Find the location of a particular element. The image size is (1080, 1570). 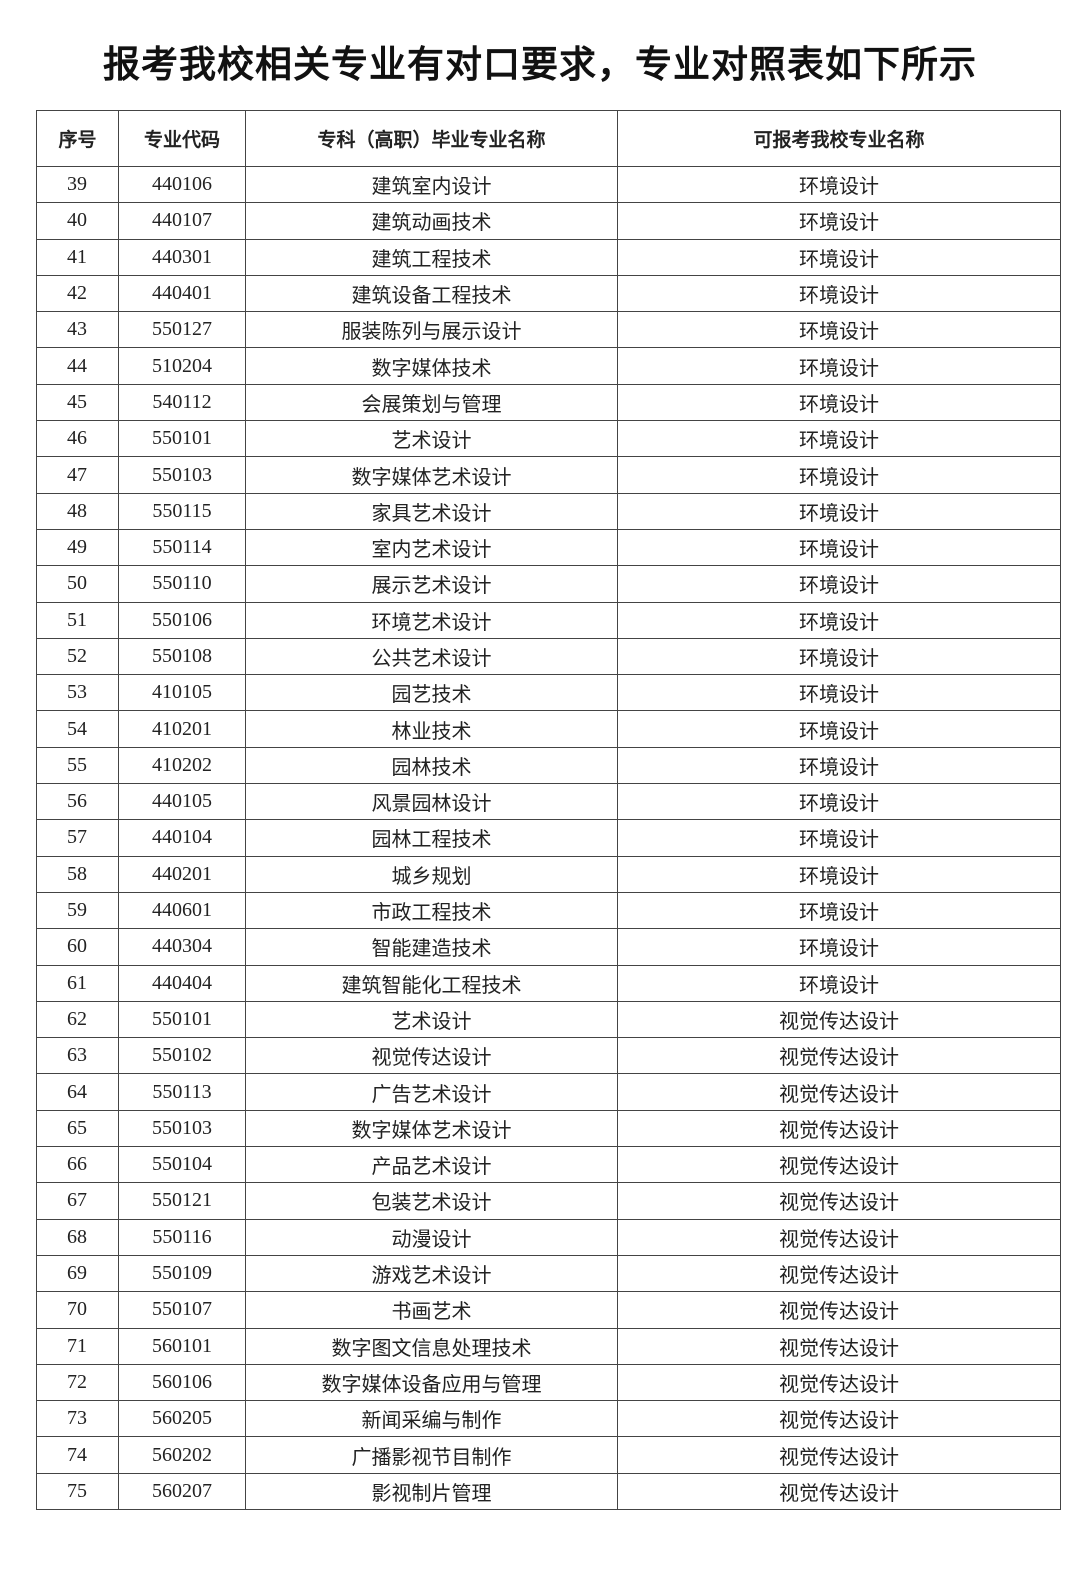

cell-code: 560106 is located at coordinates (182, 1382).